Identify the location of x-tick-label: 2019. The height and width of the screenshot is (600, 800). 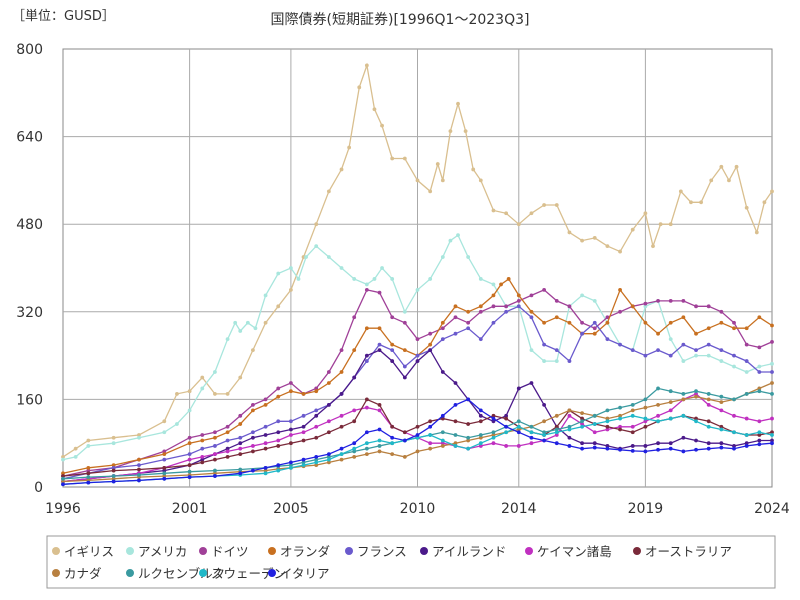
(646, 509).